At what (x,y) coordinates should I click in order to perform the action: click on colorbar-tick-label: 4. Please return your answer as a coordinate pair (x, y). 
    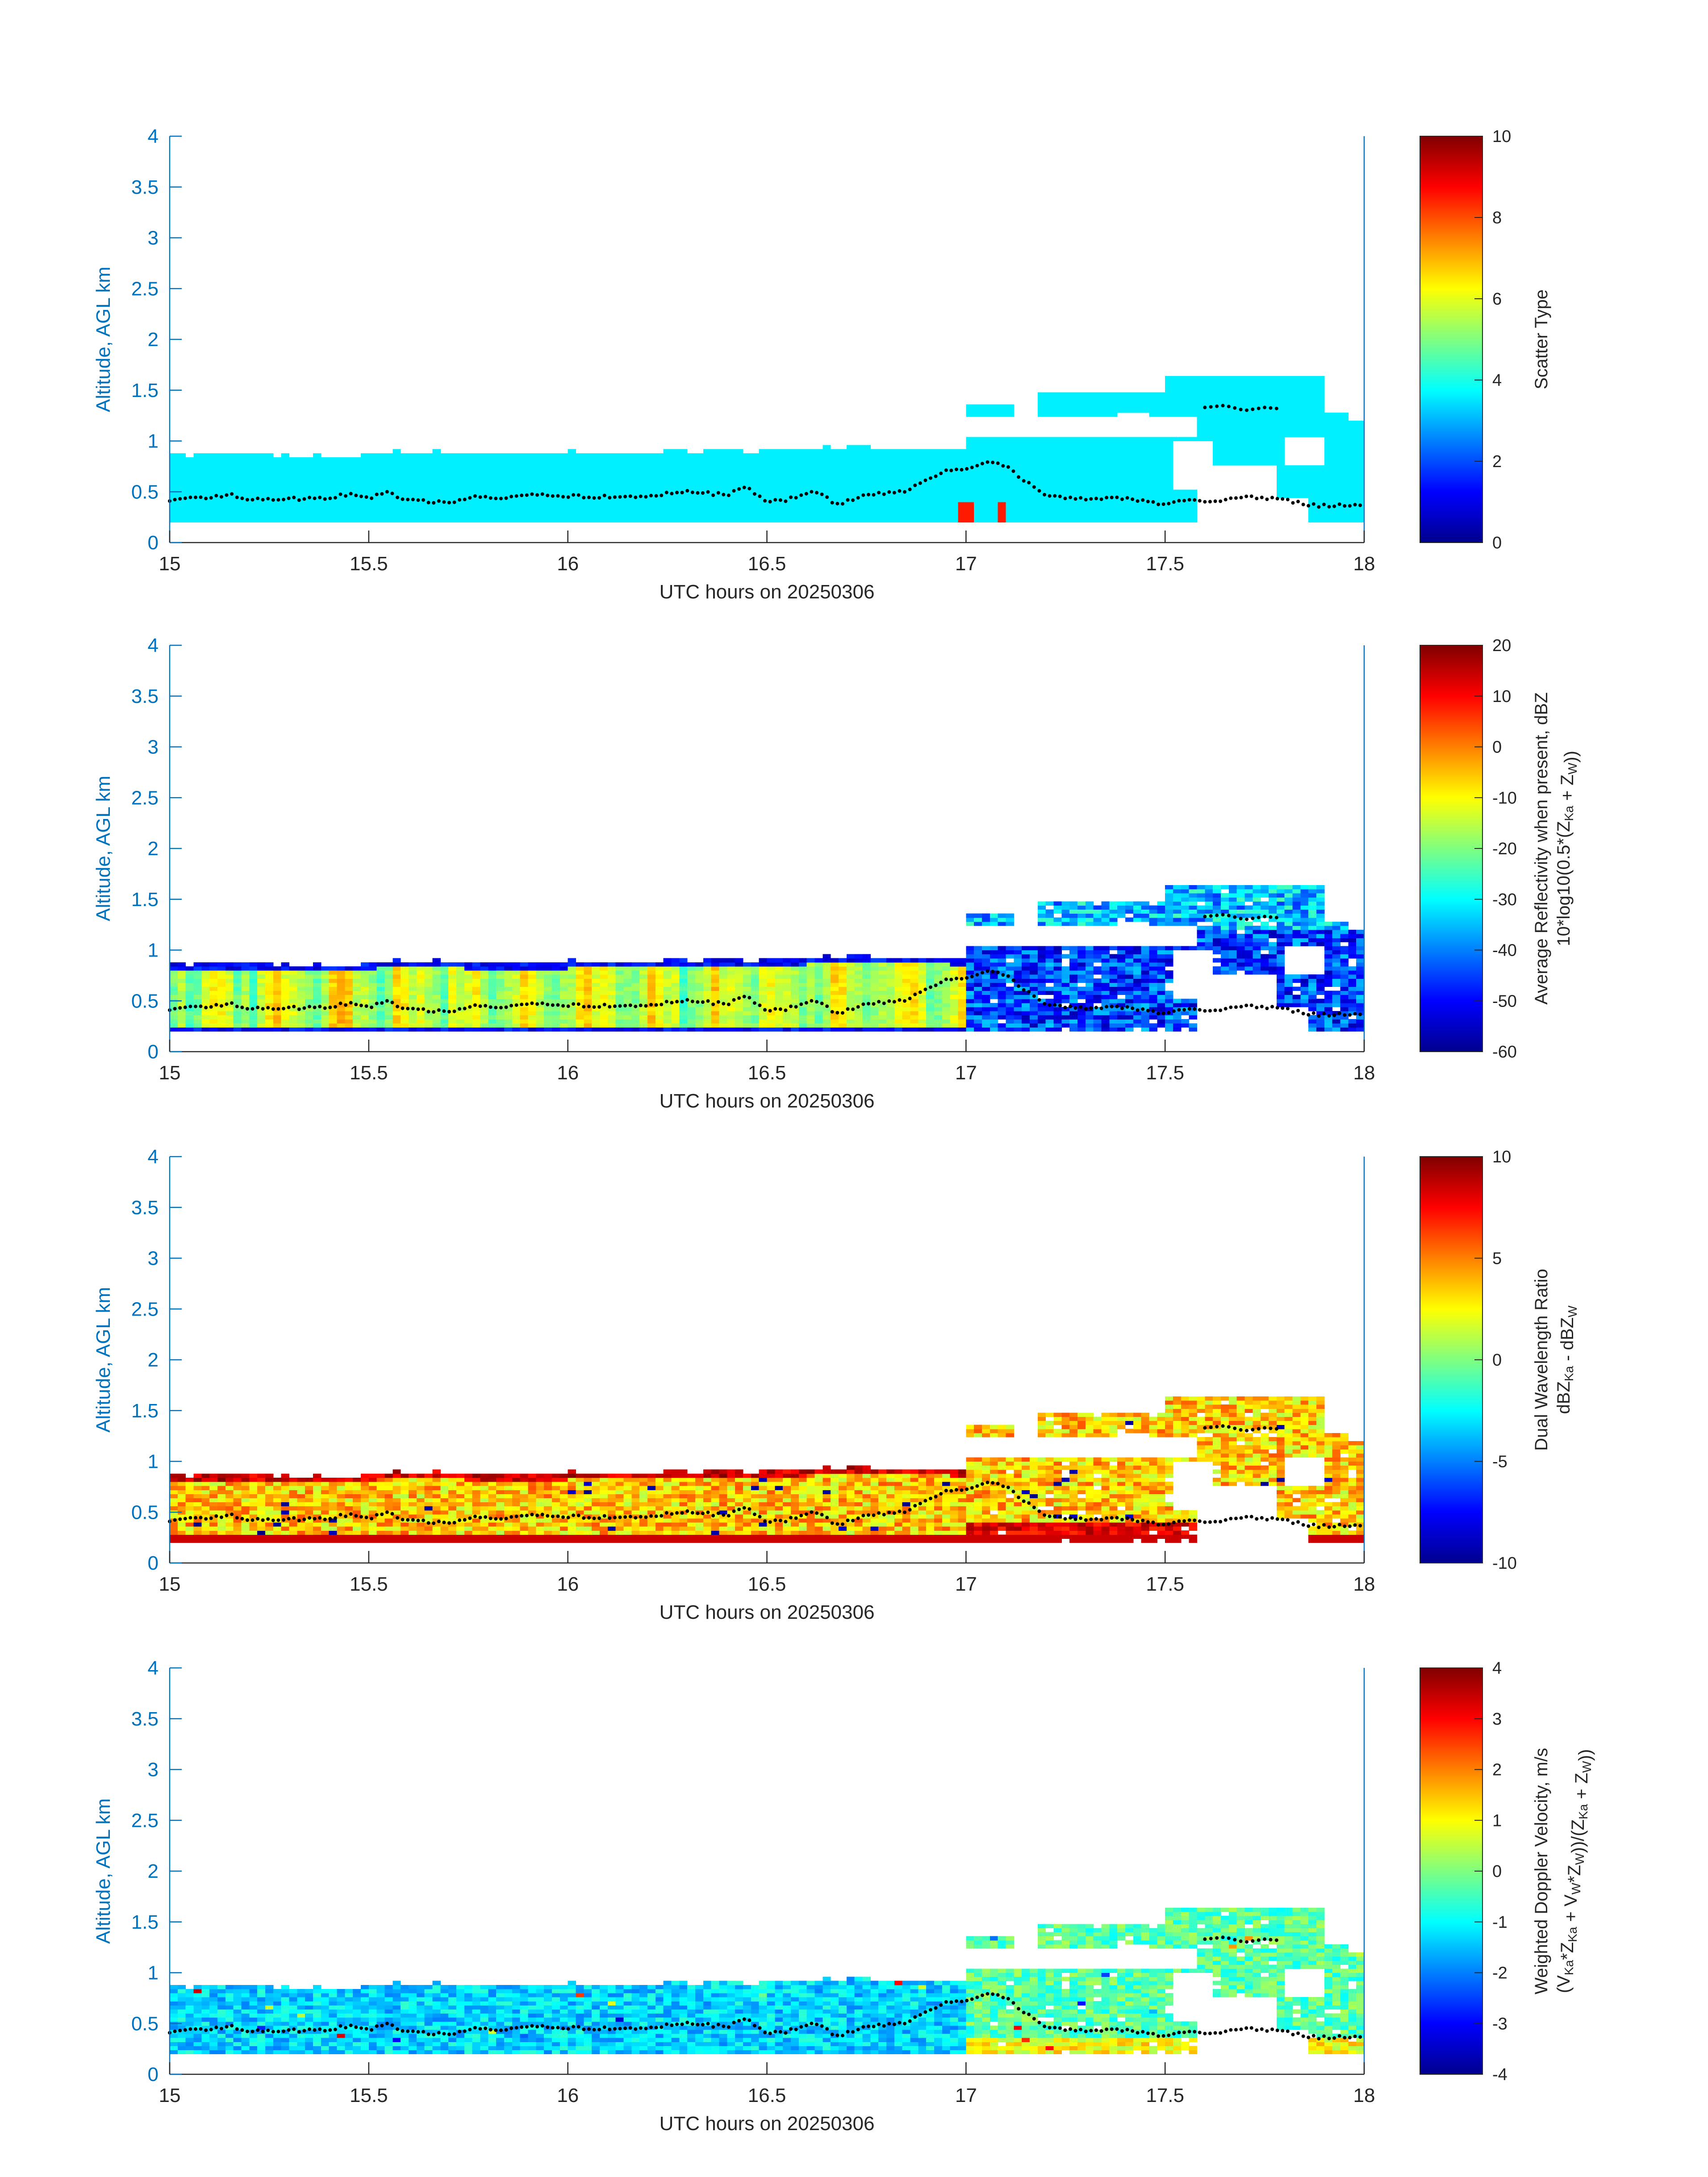
    Looking at the image, I should click on (1497, 380).